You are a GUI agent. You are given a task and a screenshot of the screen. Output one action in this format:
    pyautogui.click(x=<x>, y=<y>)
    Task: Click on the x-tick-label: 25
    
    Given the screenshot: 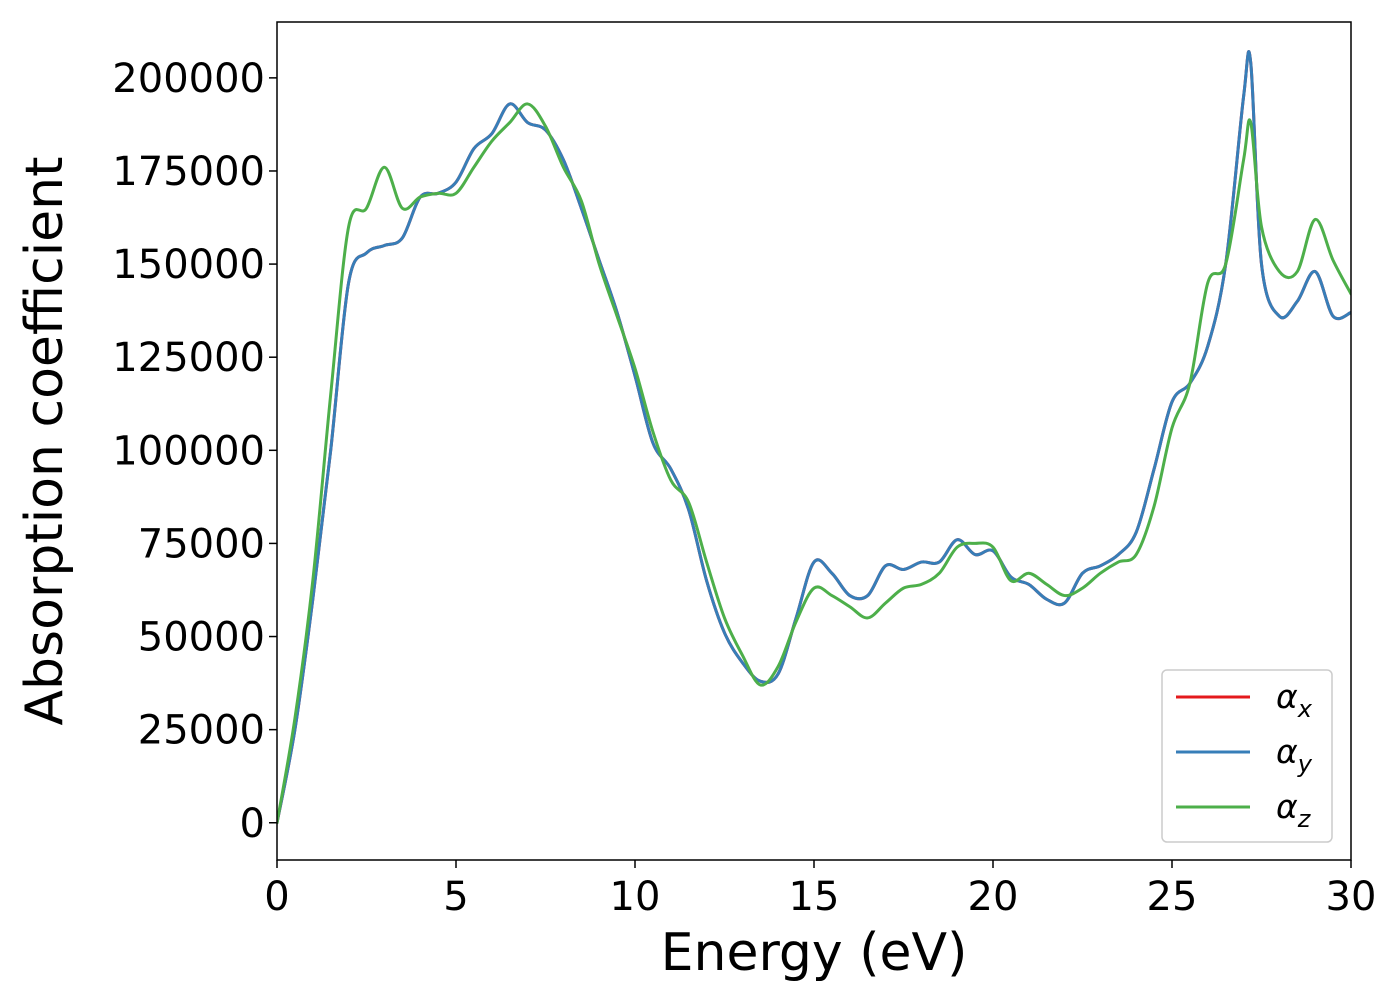 What is the action you would take?
    pyautogui.click(x=1172, y=897)
    